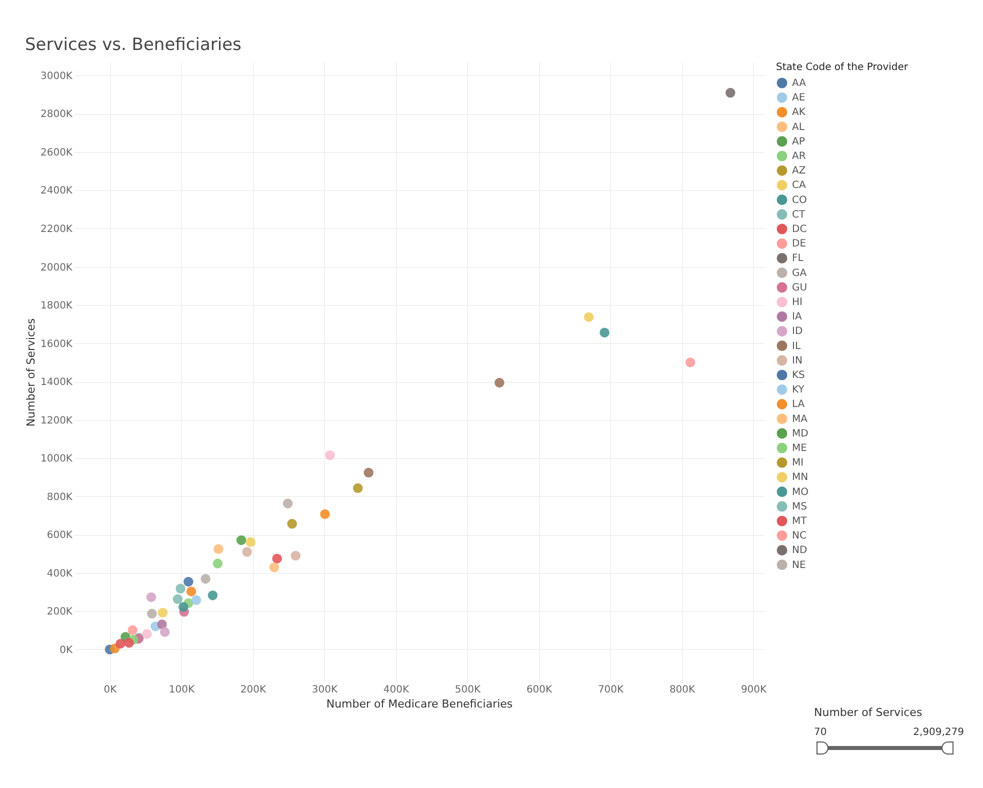  I want to click on legend-label: MD, so click(800, 434).